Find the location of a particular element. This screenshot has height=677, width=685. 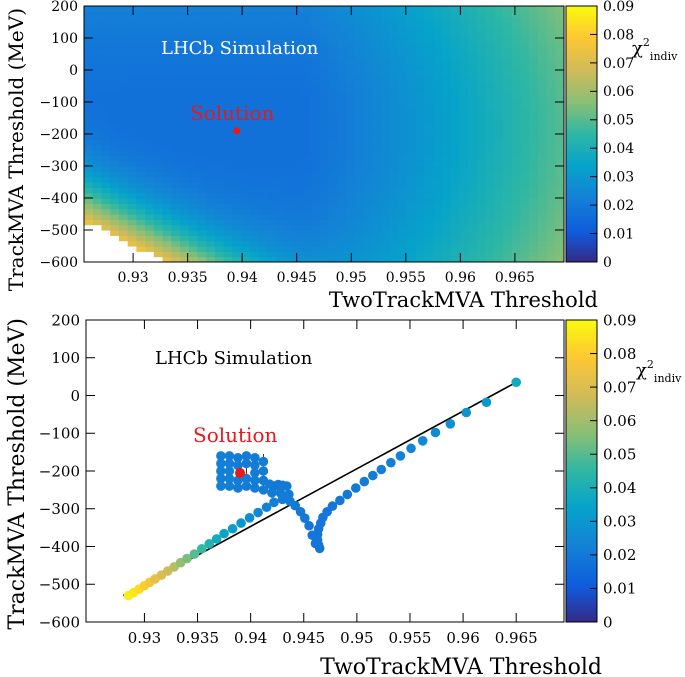

x-tick-label: 0.95 is located at coordinates (356, 638).